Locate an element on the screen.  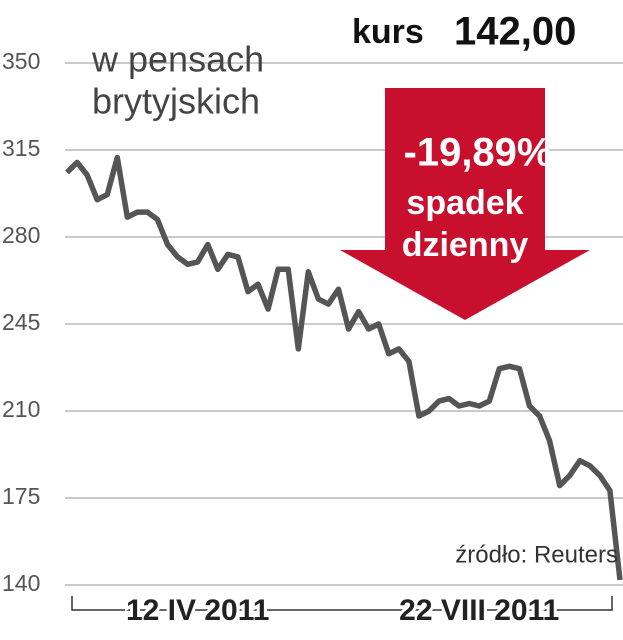
source: źródło: Reuters is located at coordinates (536, 554).